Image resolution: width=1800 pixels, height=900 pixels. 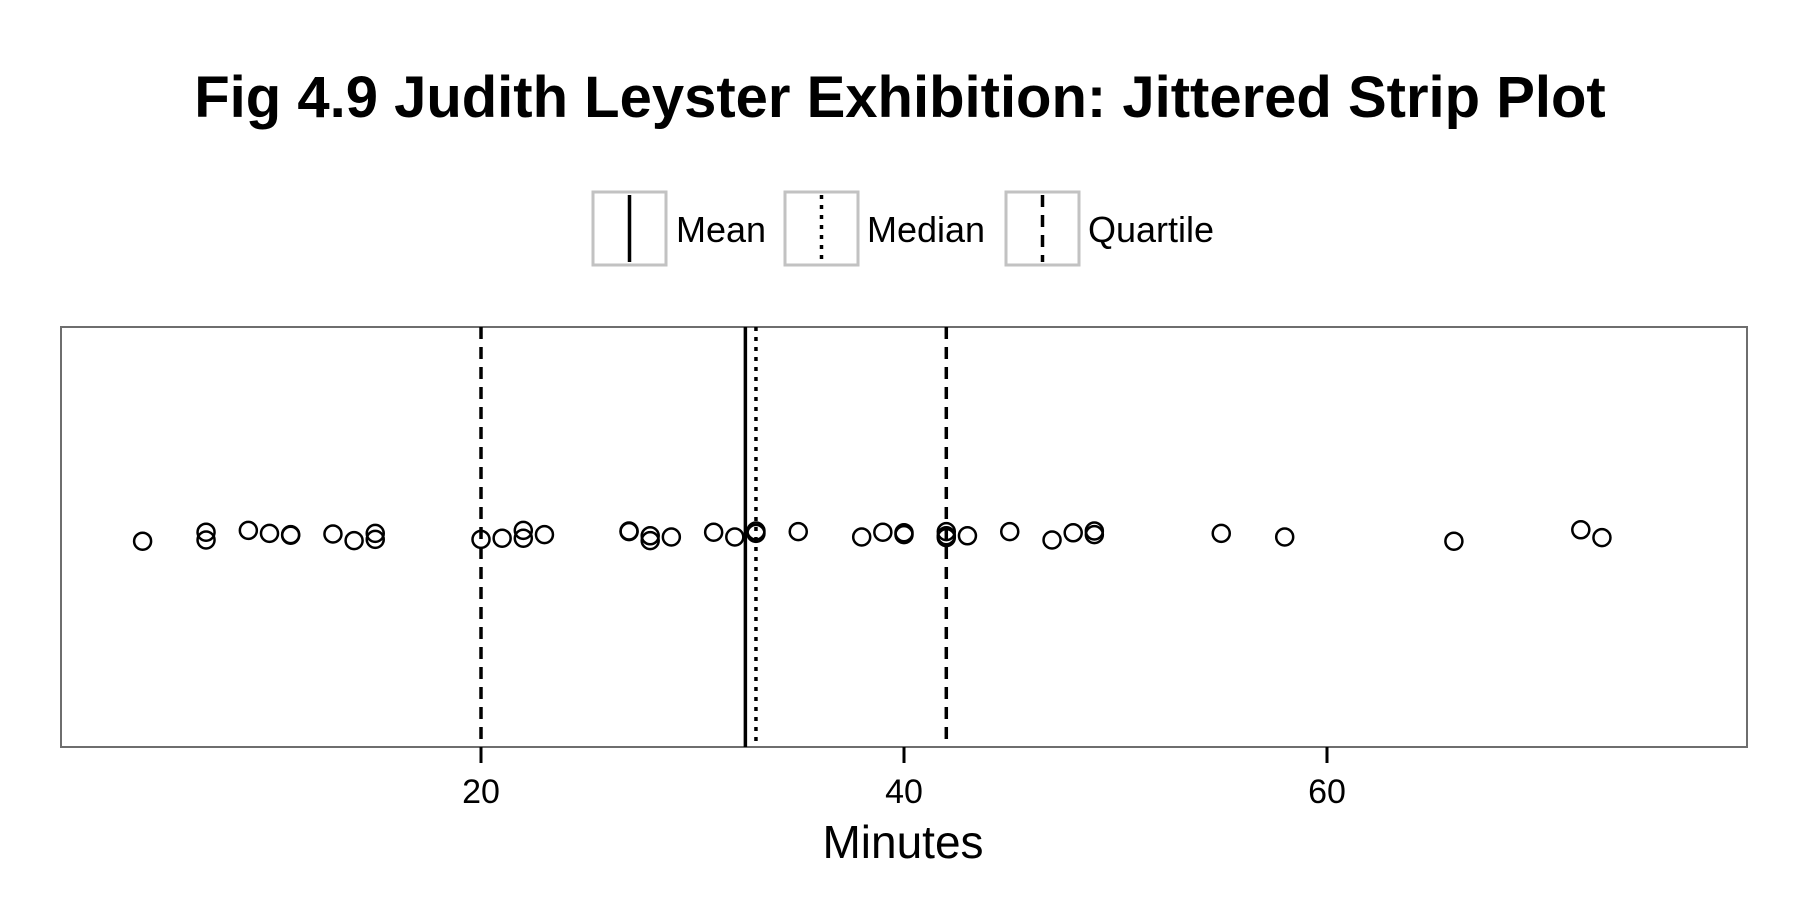 What do you see at coordinates (1151, 229) in the screenshot?
I see `legend-label-quartile: Quartile` at bounding box center [1151, 229].